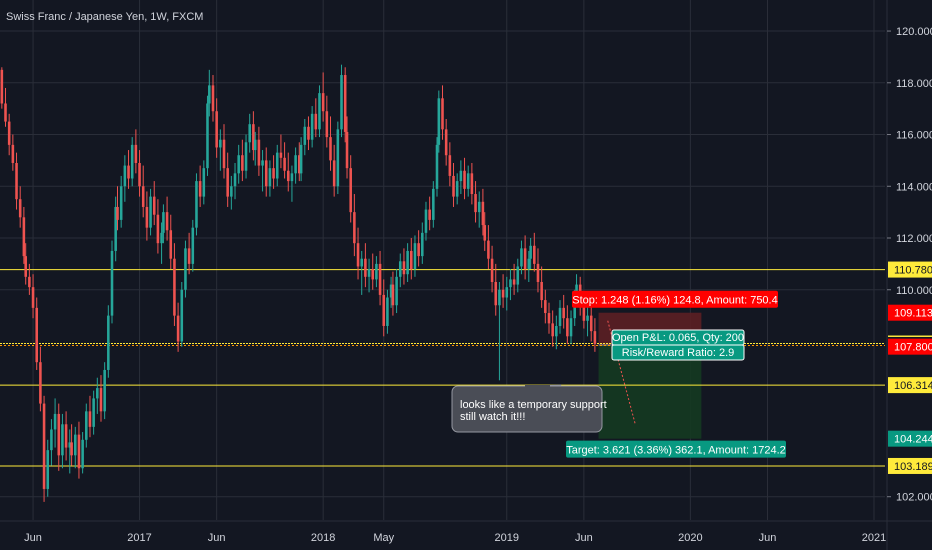  What do you see at coordinates (913, 440) in the screenshot?
I see `position-price-tag-label: 104.244` at bounding box center [913, 440].